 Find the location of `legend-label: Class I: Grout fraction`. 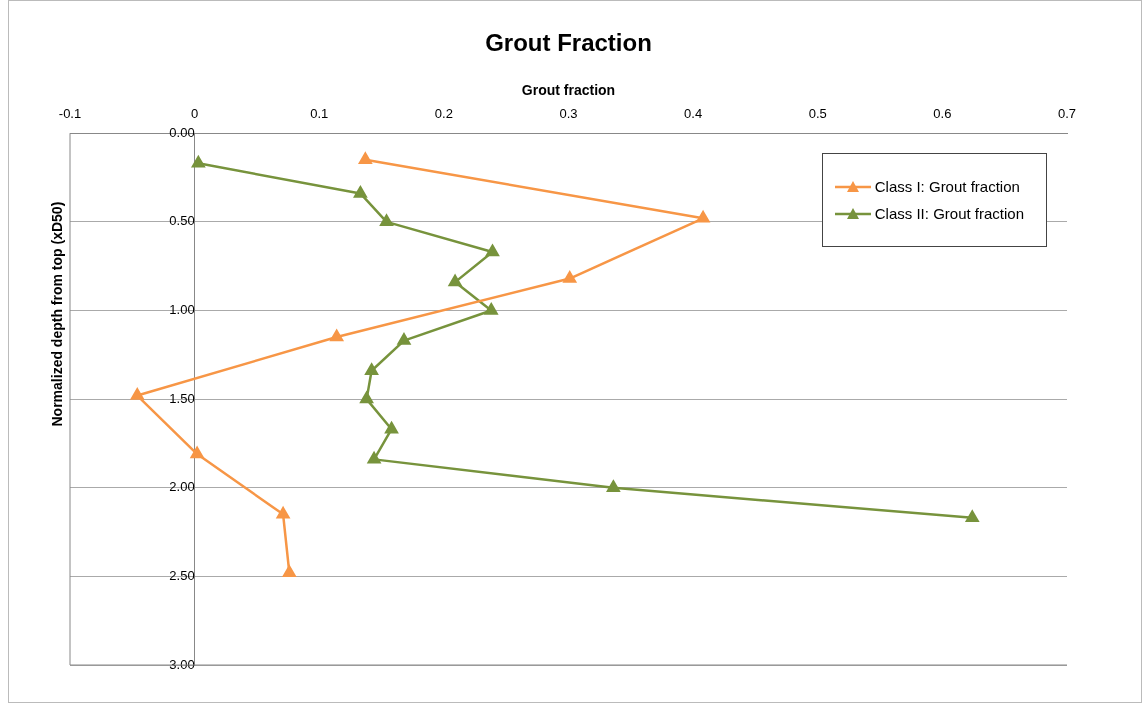

legend-label: Class I: Grout fraction is located at coordinates (947, 187).